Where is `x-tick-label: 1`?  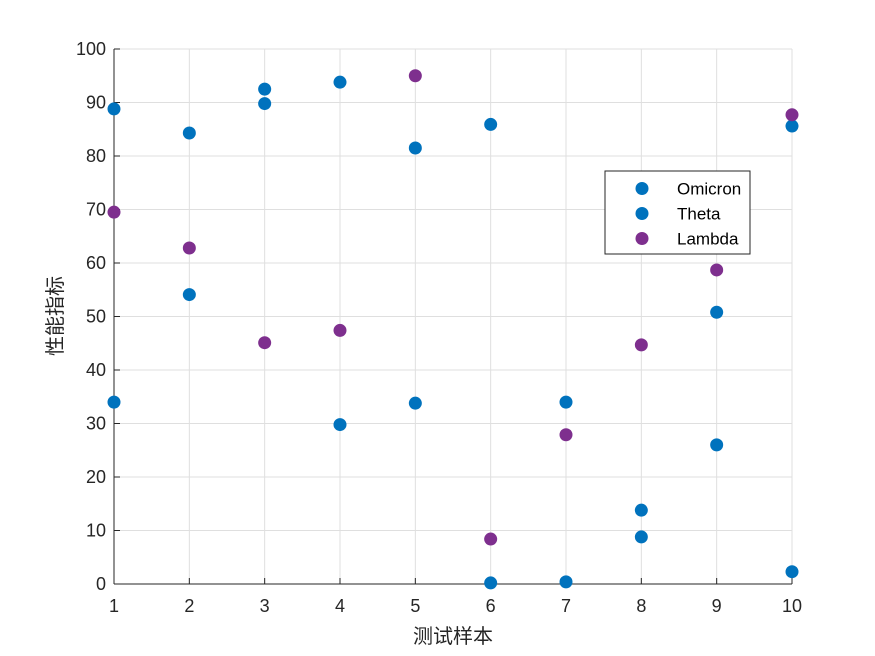 x-tick-label: 1 is located at coordinates (114, 606).